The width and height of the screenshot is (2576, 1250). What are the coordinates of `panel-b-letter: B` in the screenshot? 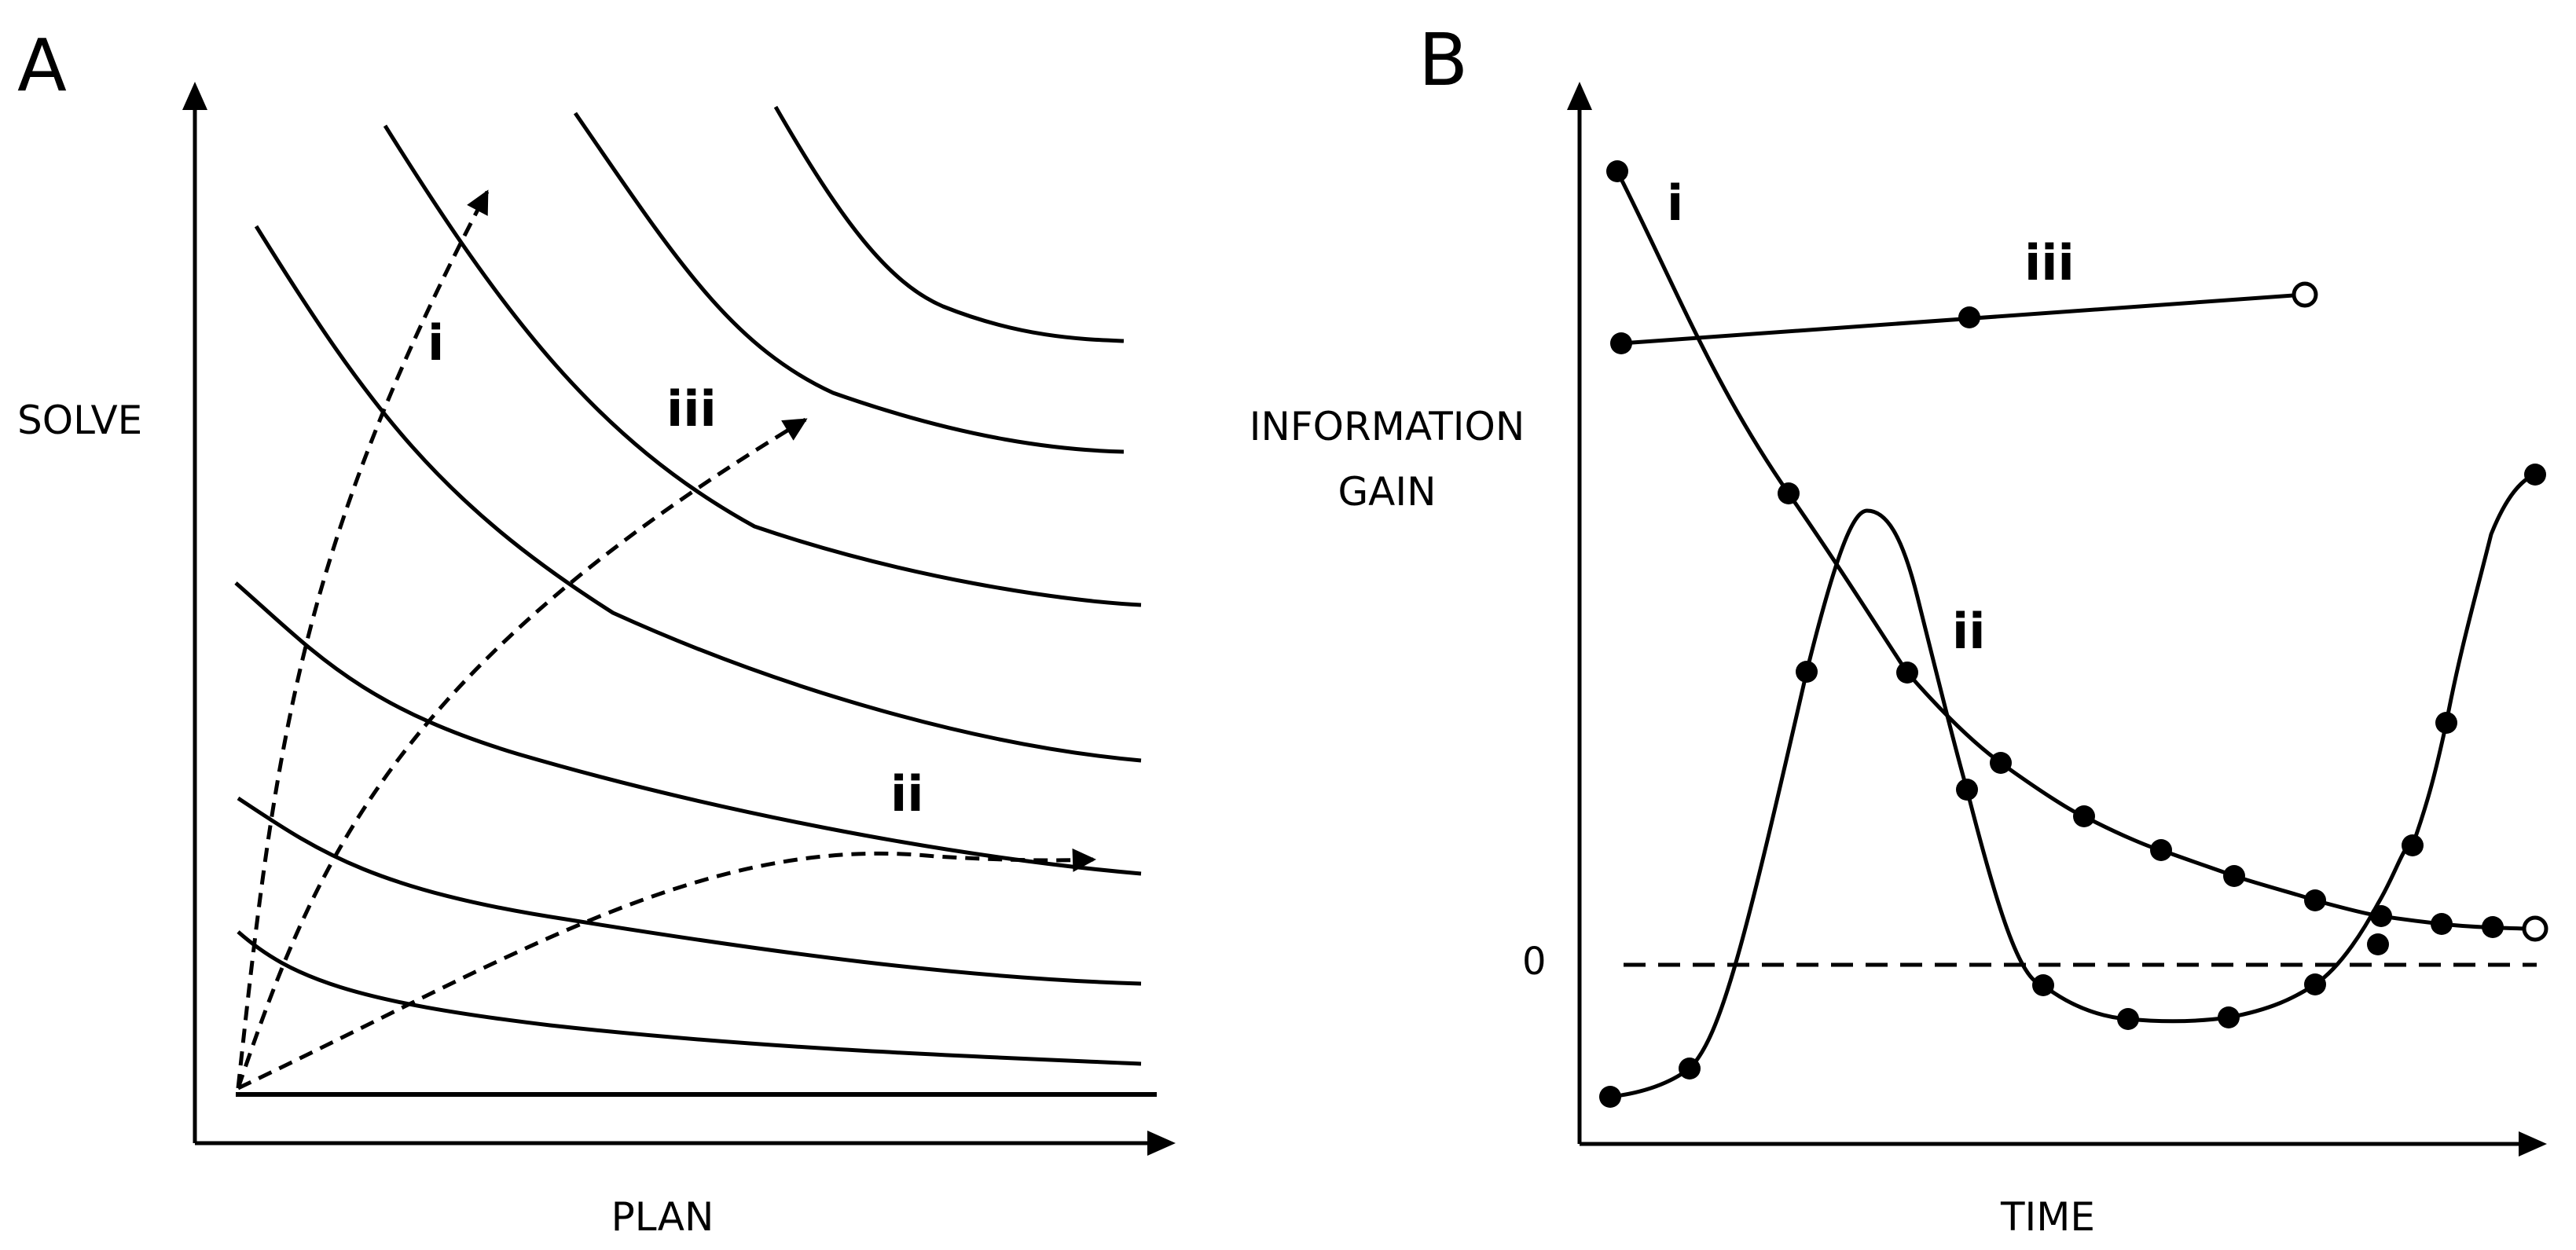 It's located at (1443, 60).